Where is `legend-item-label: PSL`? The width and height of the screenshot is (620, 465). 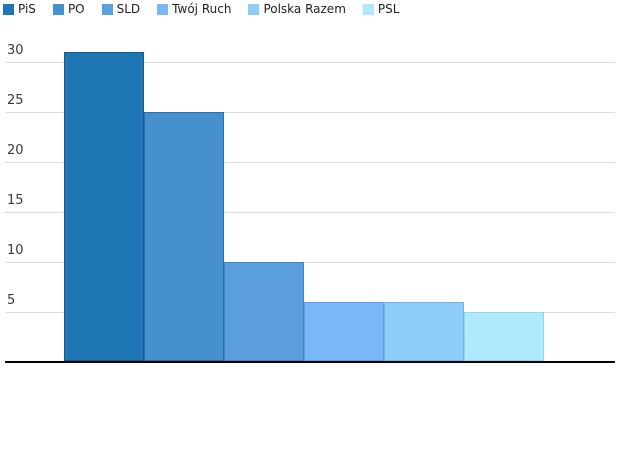
legend-item-label: PSL is located at coordinates (388, 9).